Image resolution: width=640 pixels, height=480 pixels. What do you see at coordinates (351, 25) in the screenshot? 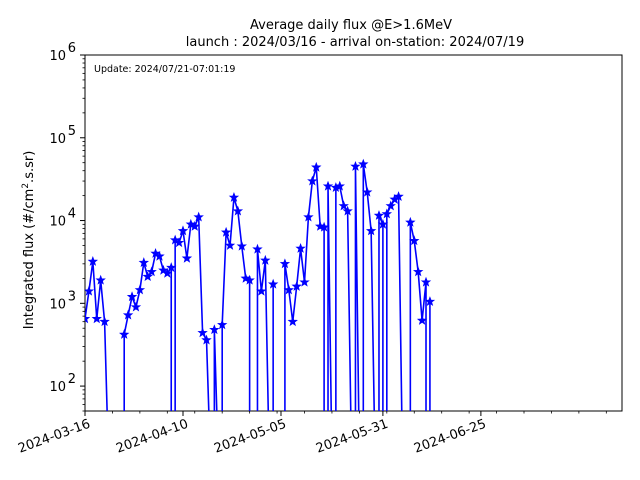
I see `chart-title: Average daily flux @E>1.6MeV` at bounding box center [351, 25].